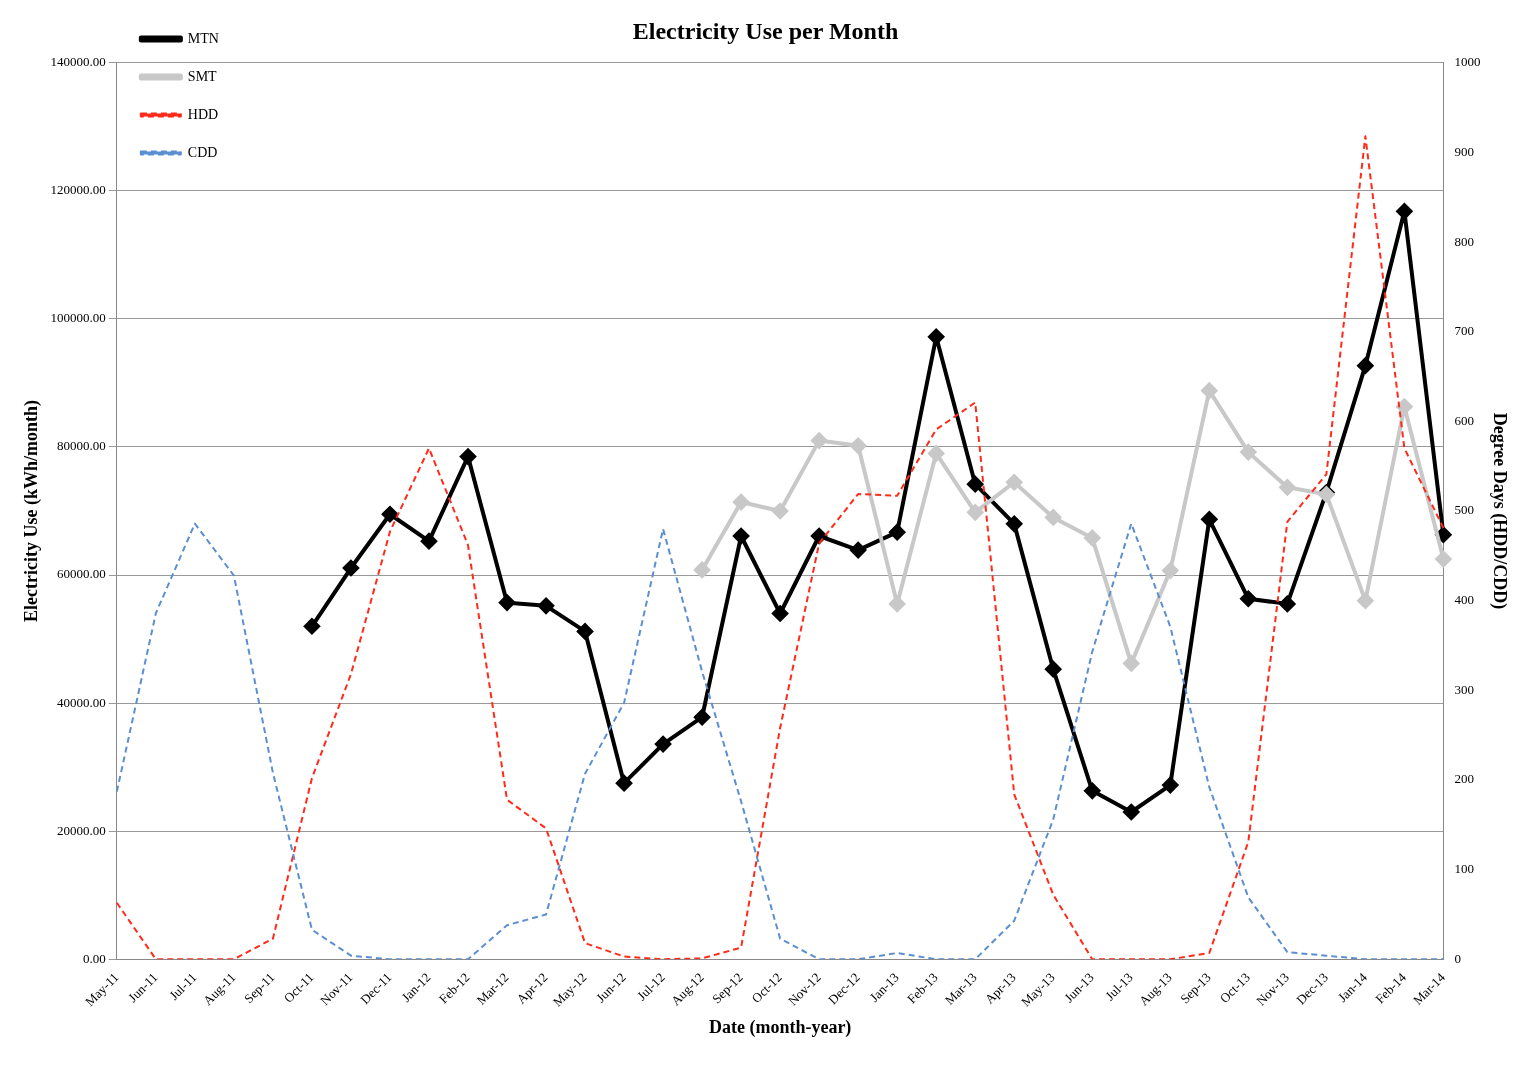  What do you see at coordinates (81, 446) in the screenshot?
I see `y-tick-label: 80000.00` at bounding box center [81, 446].